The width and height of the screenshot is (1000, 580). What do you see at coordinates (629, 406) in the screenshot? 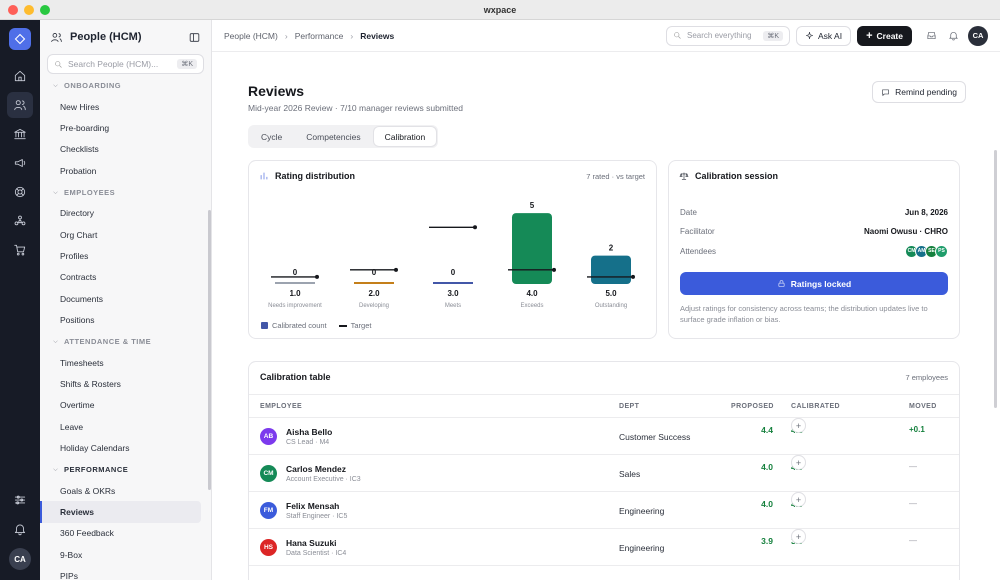
I see `col-dept: DEPT` at bounding box center [629, 406].